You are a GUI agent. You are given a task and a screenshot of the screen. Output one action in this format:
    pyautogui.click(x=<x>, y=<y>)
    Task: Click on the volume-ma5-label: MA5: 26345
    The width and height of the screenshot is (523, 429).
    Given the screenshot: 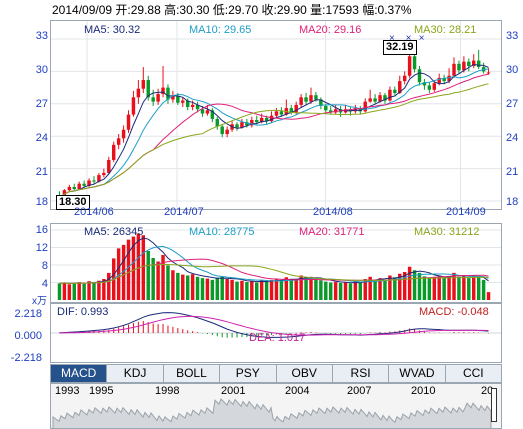 What is the action you would take?
    pyautogui.click(x=114, y=232)
    